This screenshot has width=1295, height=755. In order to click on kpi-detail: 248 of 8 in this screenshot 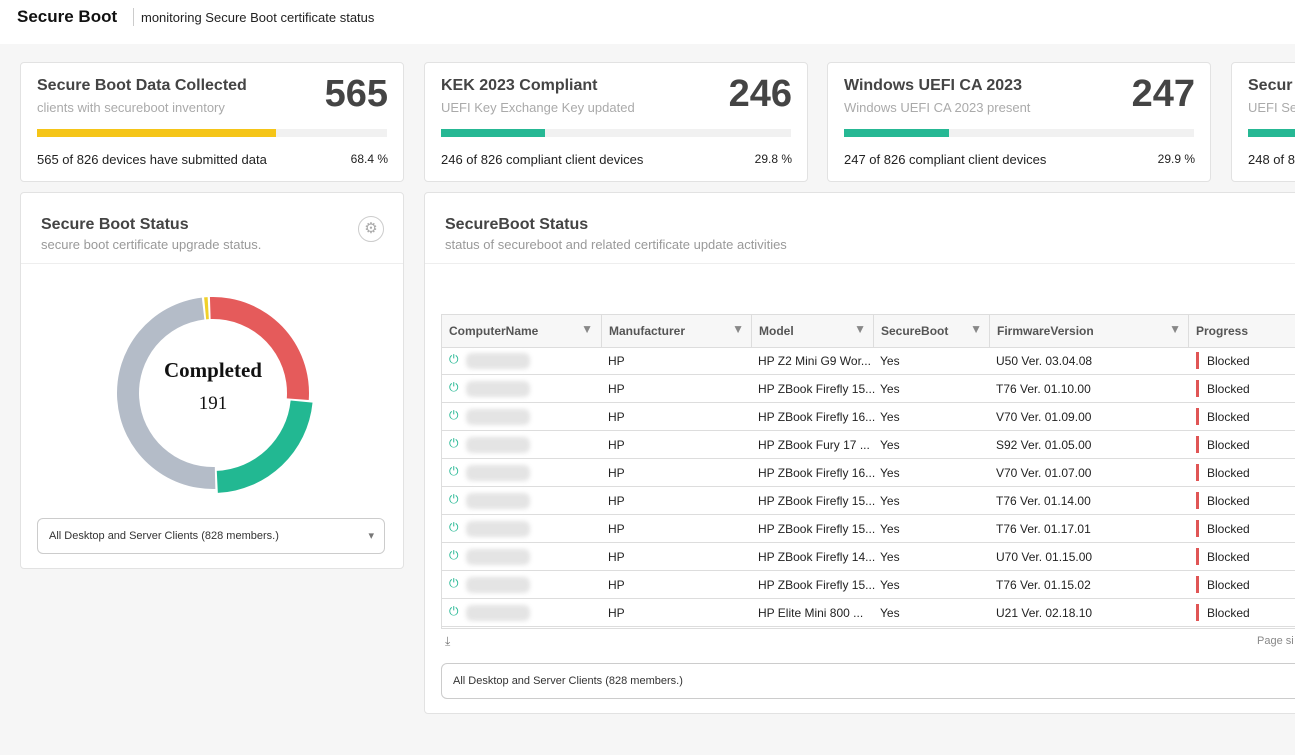, I will do `click(1271, 159)`.